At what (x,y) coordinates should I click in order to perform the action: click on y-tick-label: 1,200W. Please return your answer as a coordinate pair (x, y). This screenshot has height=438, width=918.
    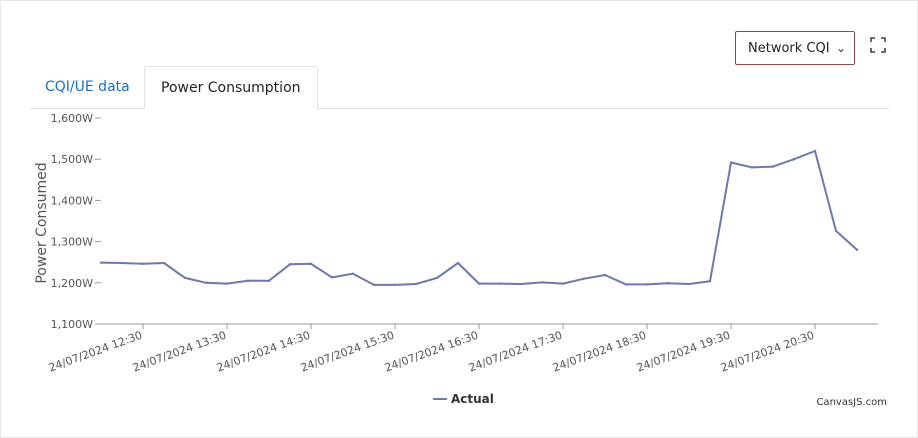
    Looking at the image, I should click on (72, 283).